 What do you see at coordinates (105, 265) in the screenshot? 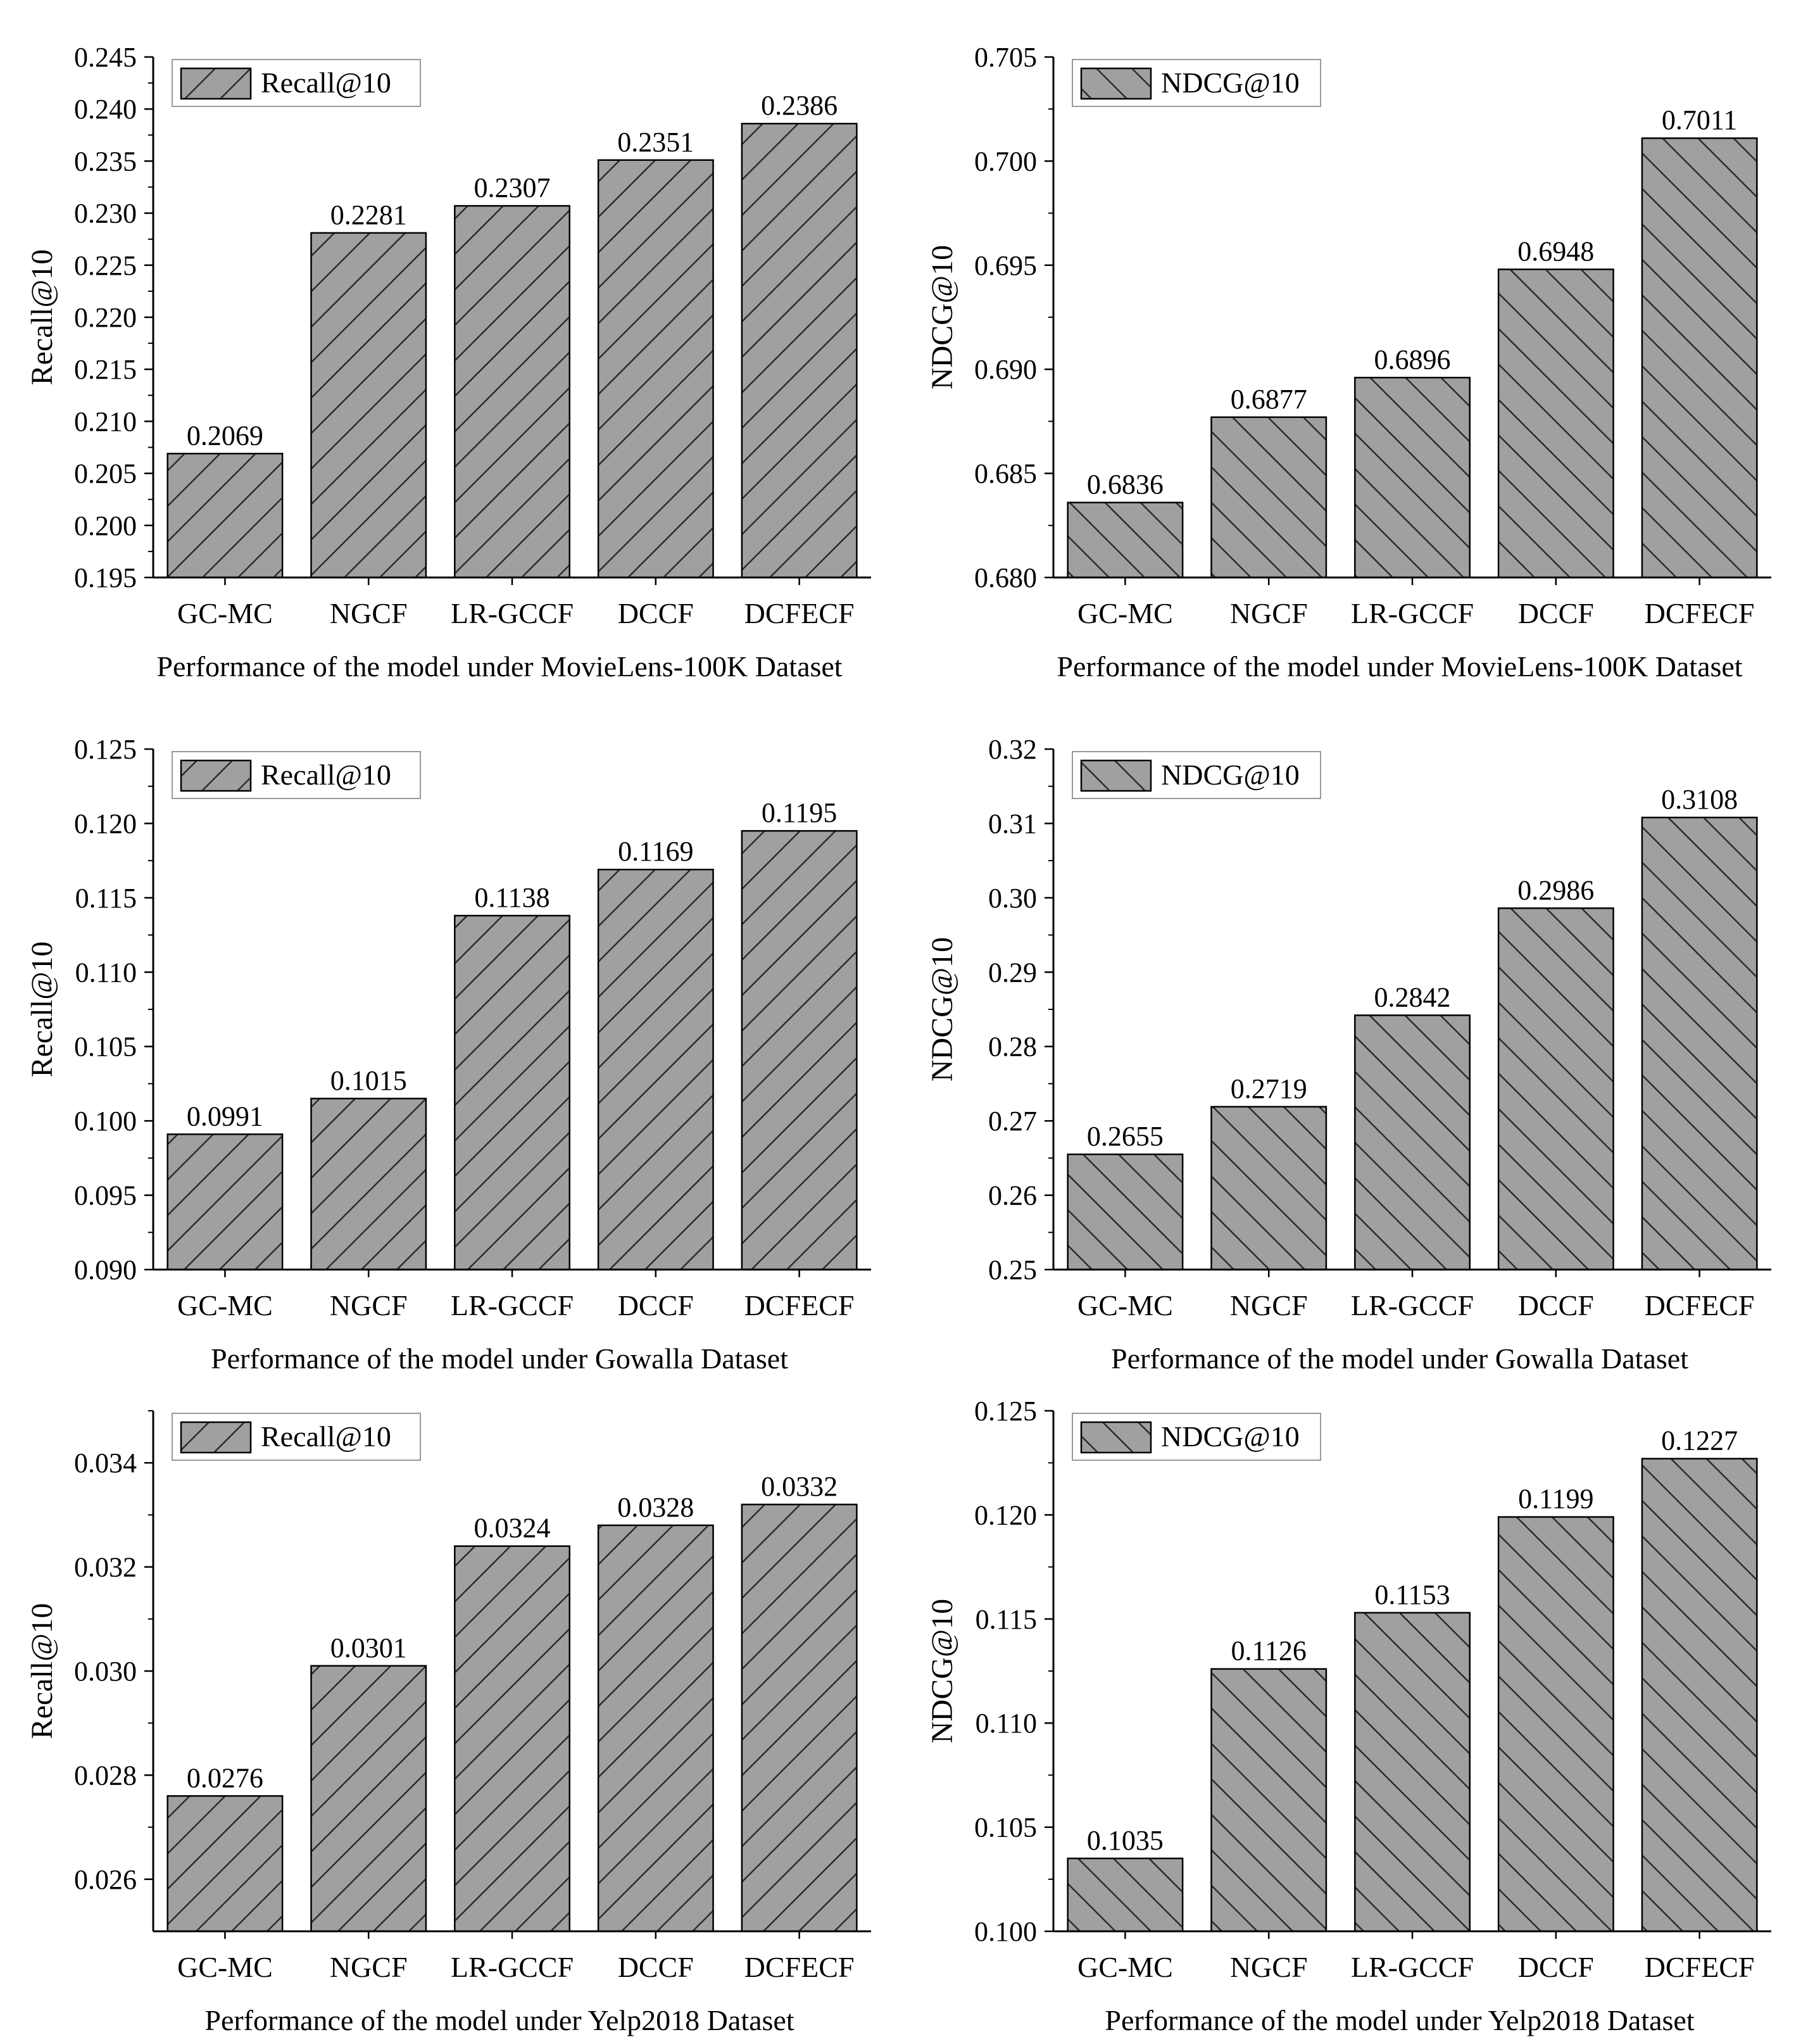
I see `y-tick-label: 0.225` at bounding box center [105, 265].